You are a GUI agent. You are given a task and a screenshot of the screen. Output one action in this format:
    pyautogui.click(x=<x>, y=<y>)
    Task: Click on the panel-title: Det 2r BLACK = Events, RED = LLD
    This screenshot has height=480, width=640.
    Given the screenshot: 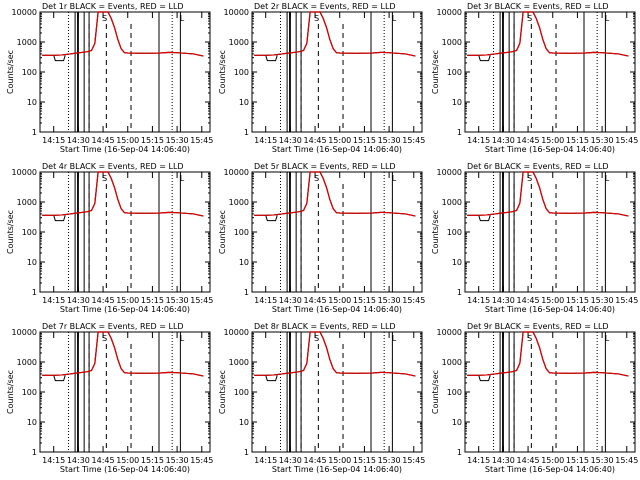 What is the action you would take?
    pyautogui.click(x=325, y=6)
    